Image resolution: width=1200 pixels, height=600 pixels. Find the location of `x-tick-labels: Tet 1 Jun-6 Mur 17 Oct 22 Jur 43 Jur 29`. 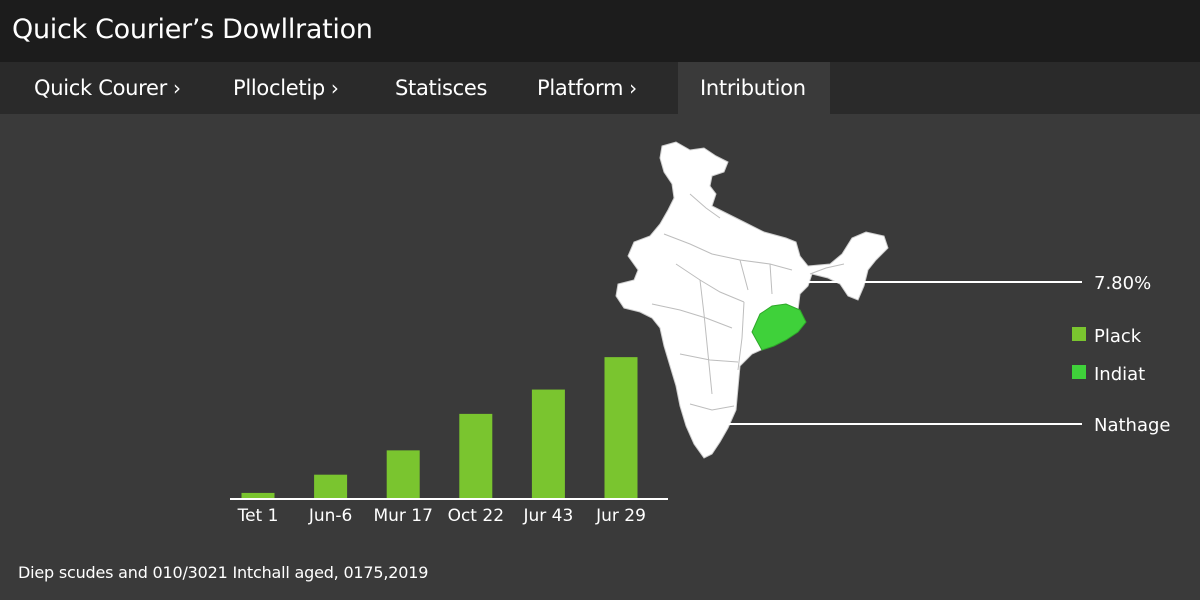

x-tick-labels: Tet 1 Jun-6 Mur 17 Oct 22 Jur 43 Jur 29 is located at coordinates (441, 516).